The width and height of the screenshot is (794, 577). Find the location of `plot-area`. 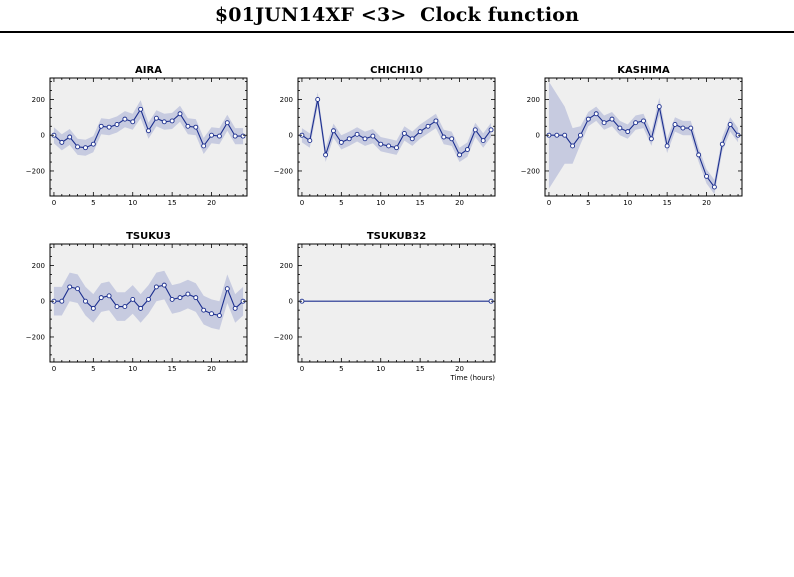

plot-area is located at coordinates (396, 137).